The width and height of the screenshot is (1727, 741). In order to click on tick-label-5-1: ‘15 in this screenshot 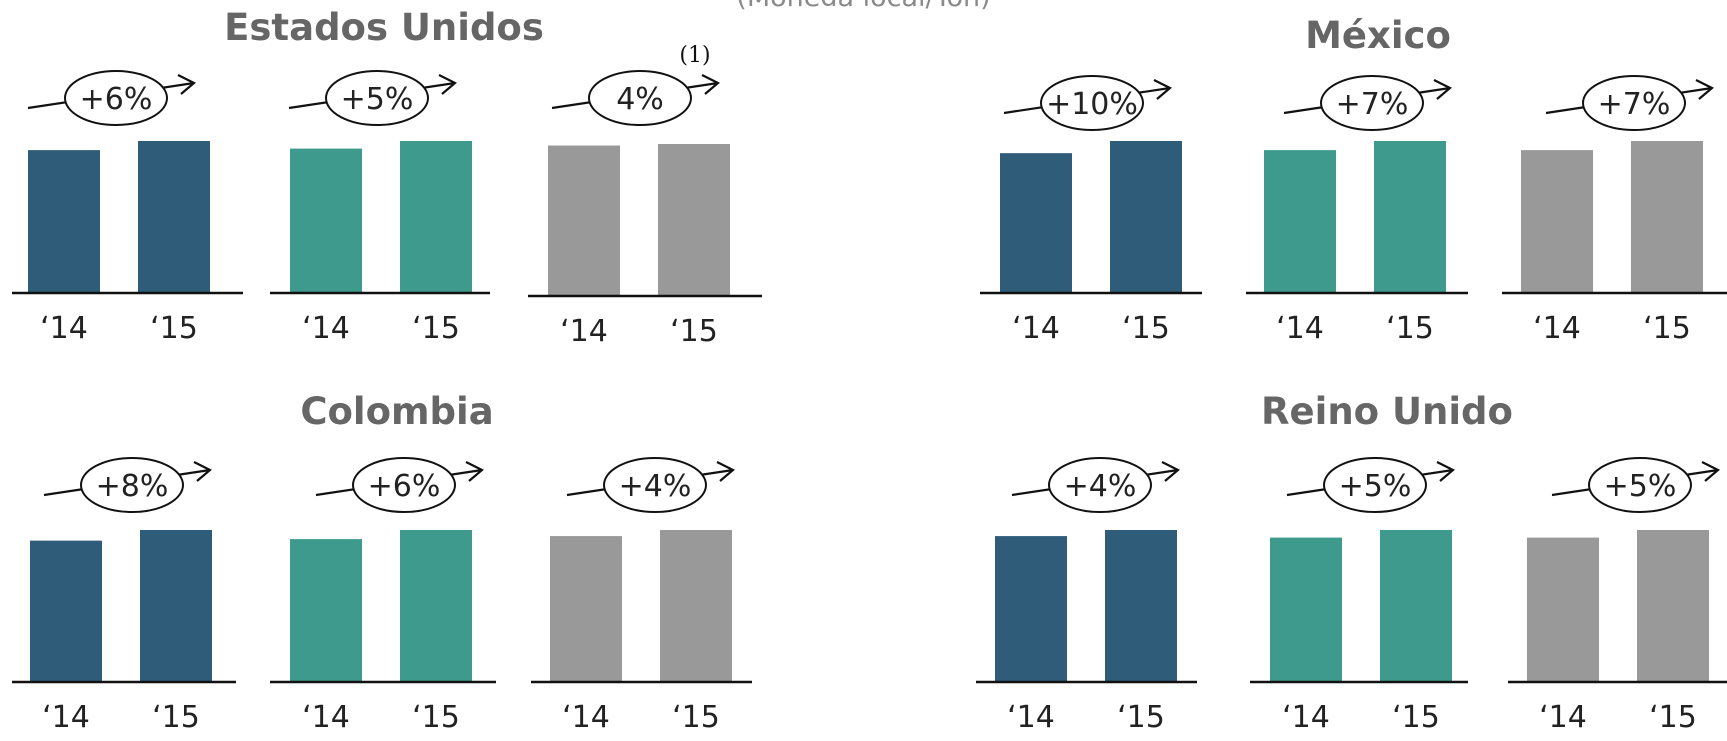, I will do `click(1667, 328)`.